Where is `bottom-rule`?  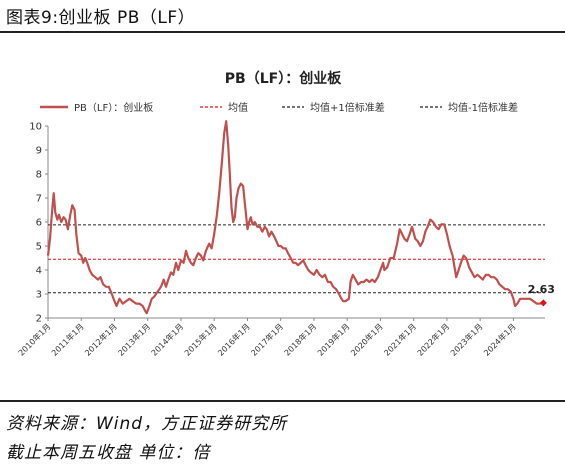 bottom-rule is located at coordinates (282, 401).